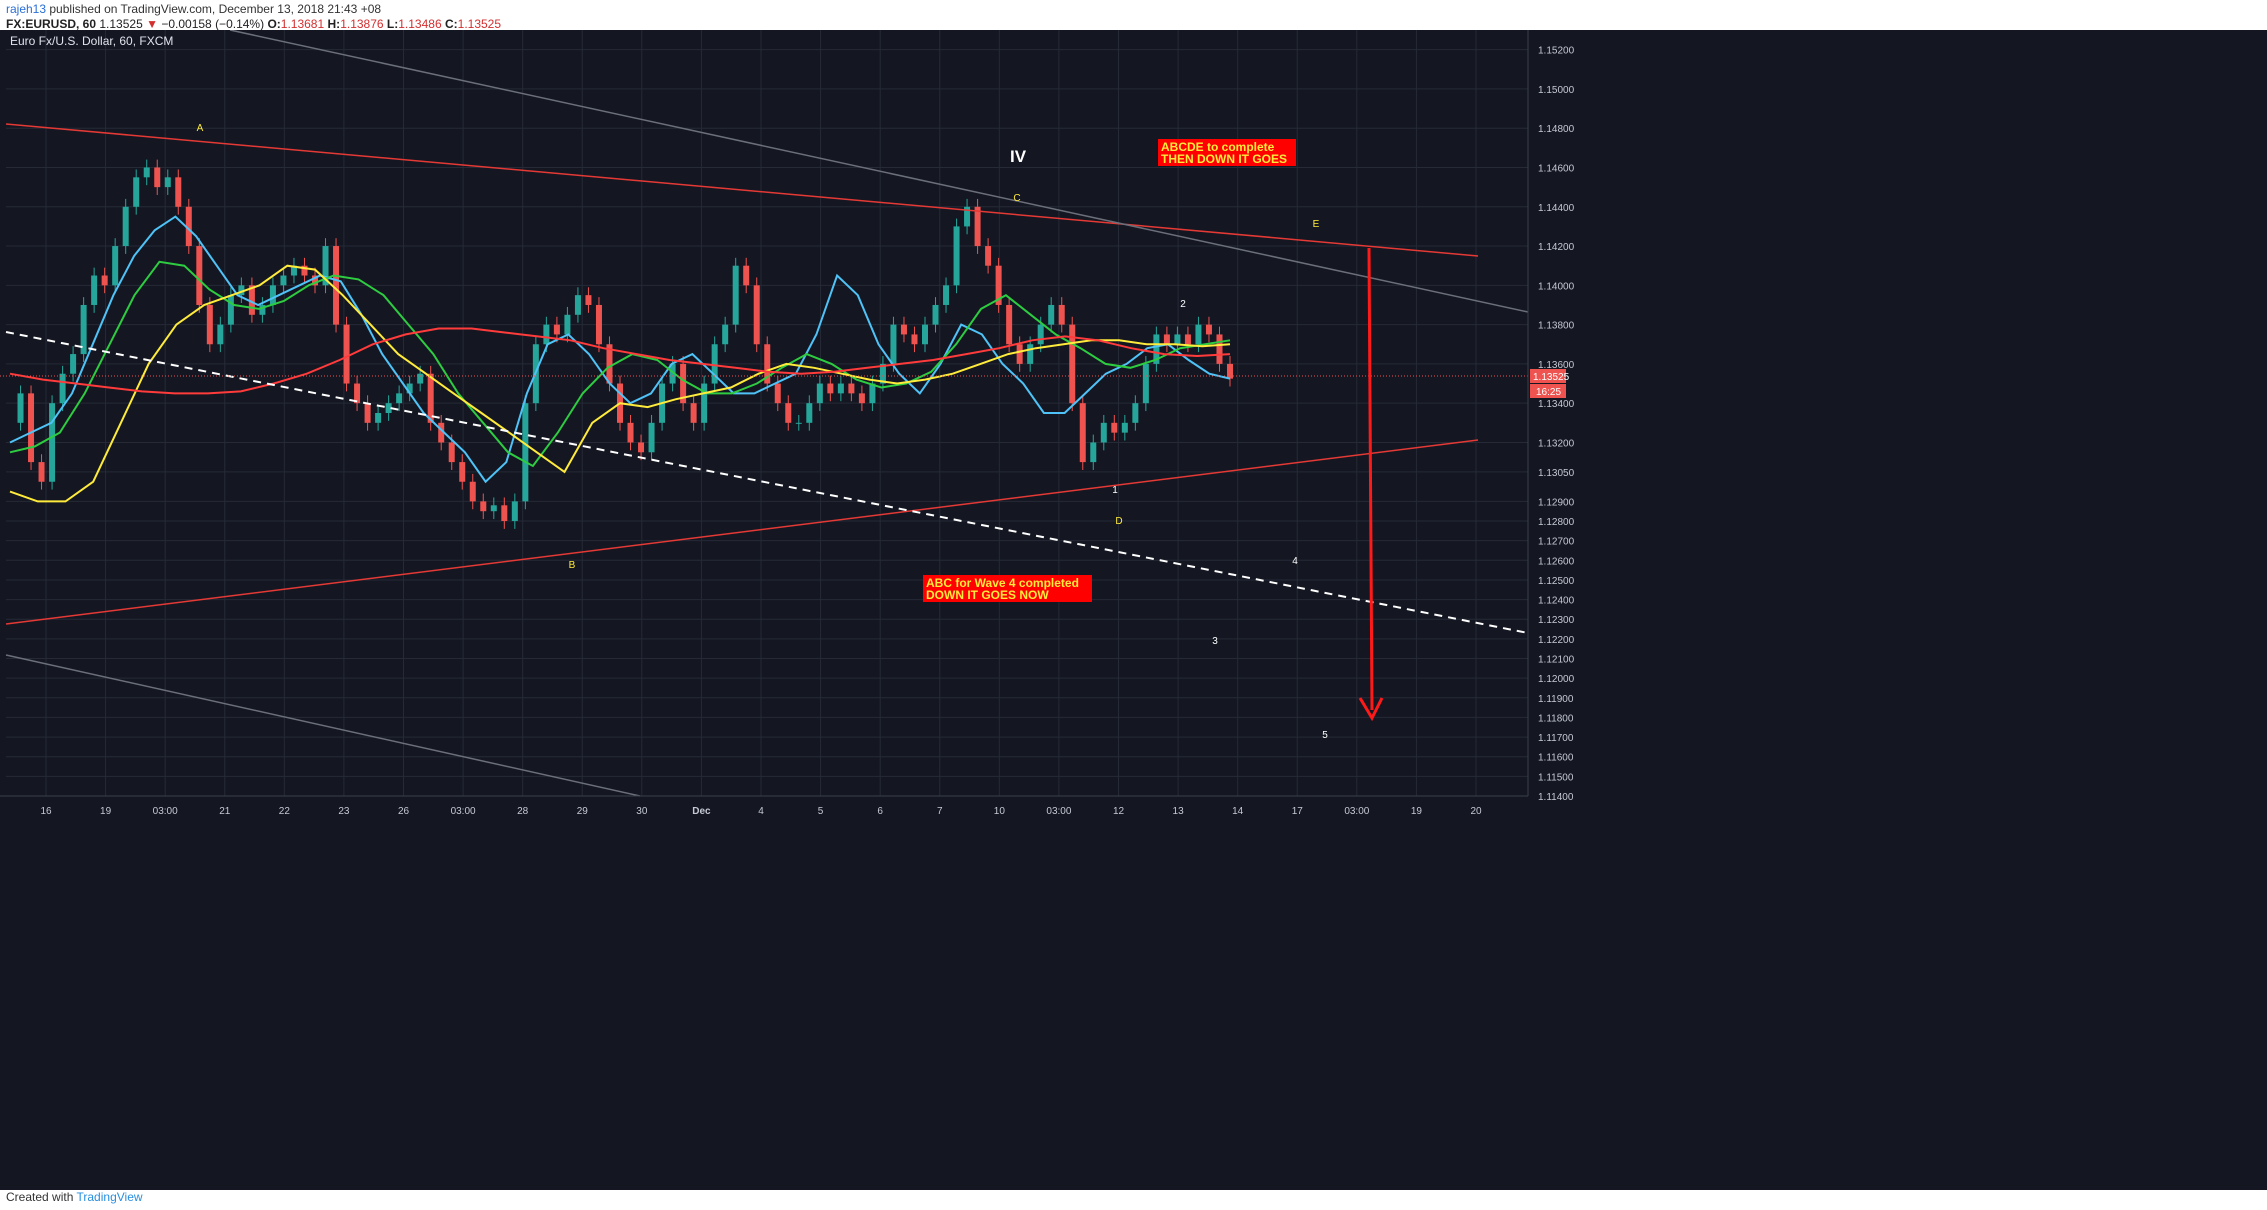 This screenshot has width=2267, height=1210. Describe the element at coordinates (451, 24) in the screenshot. I see `close-label: C:` at that location.